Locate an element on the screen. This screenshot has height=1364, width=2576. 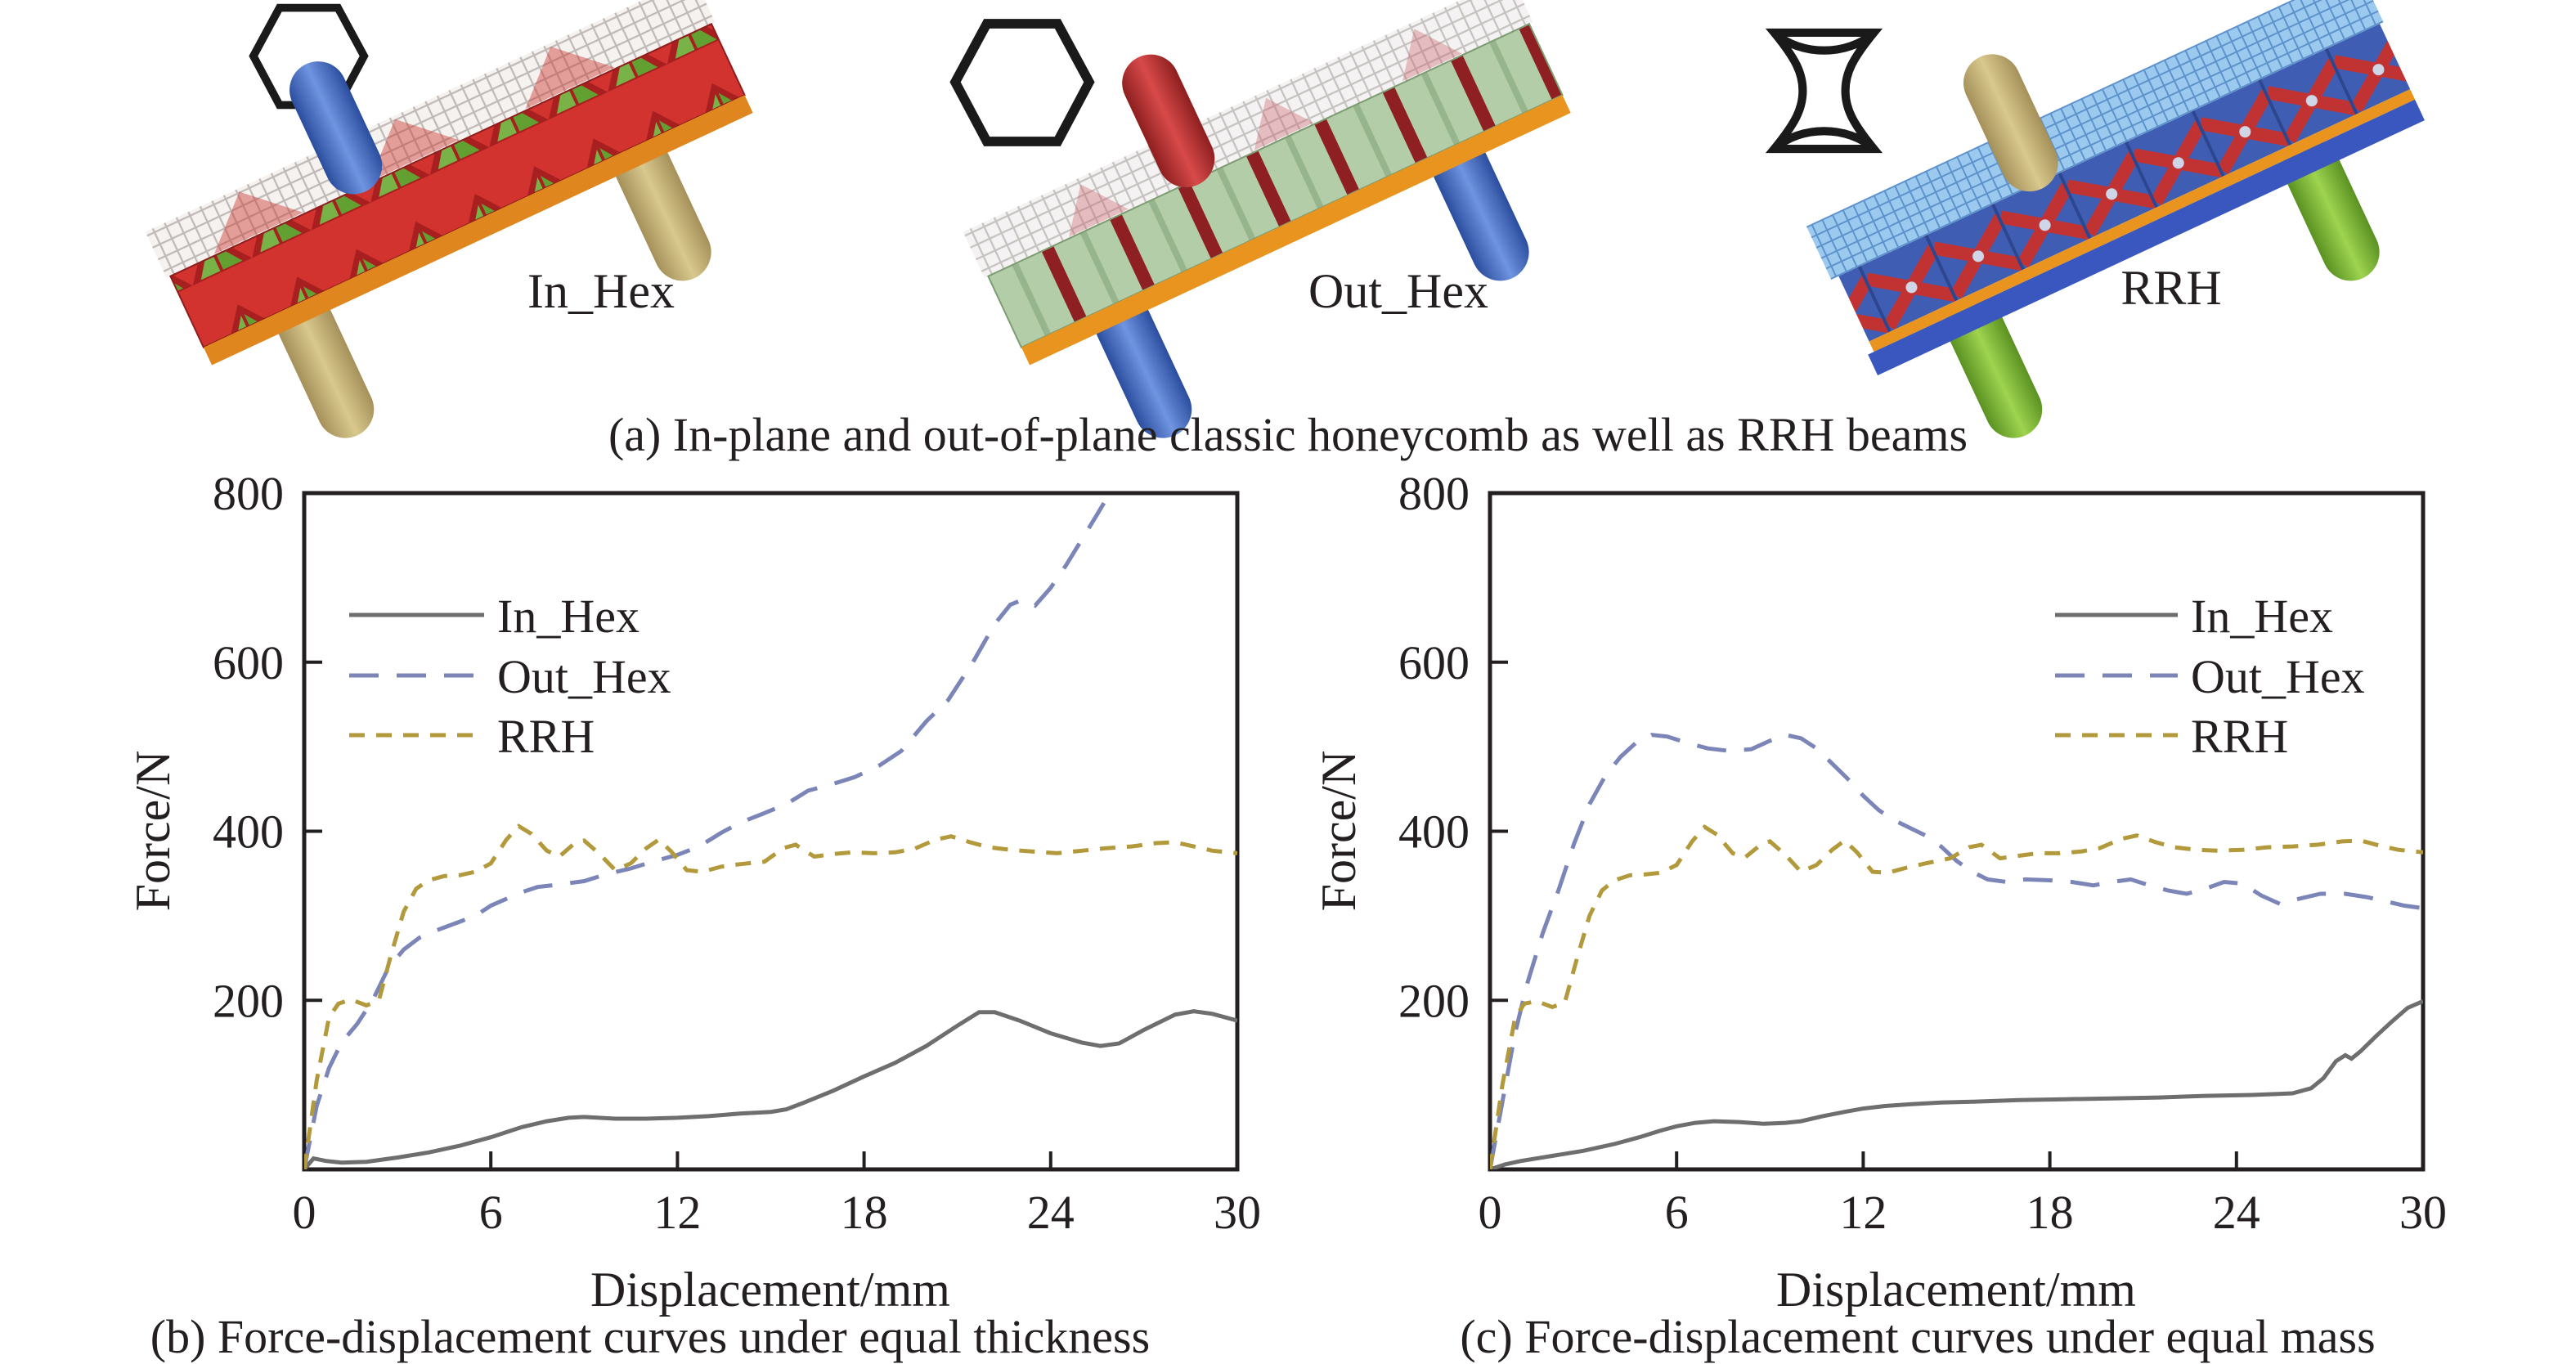
reentrant-hourglass-icon is located at coordinates (1824, 91).